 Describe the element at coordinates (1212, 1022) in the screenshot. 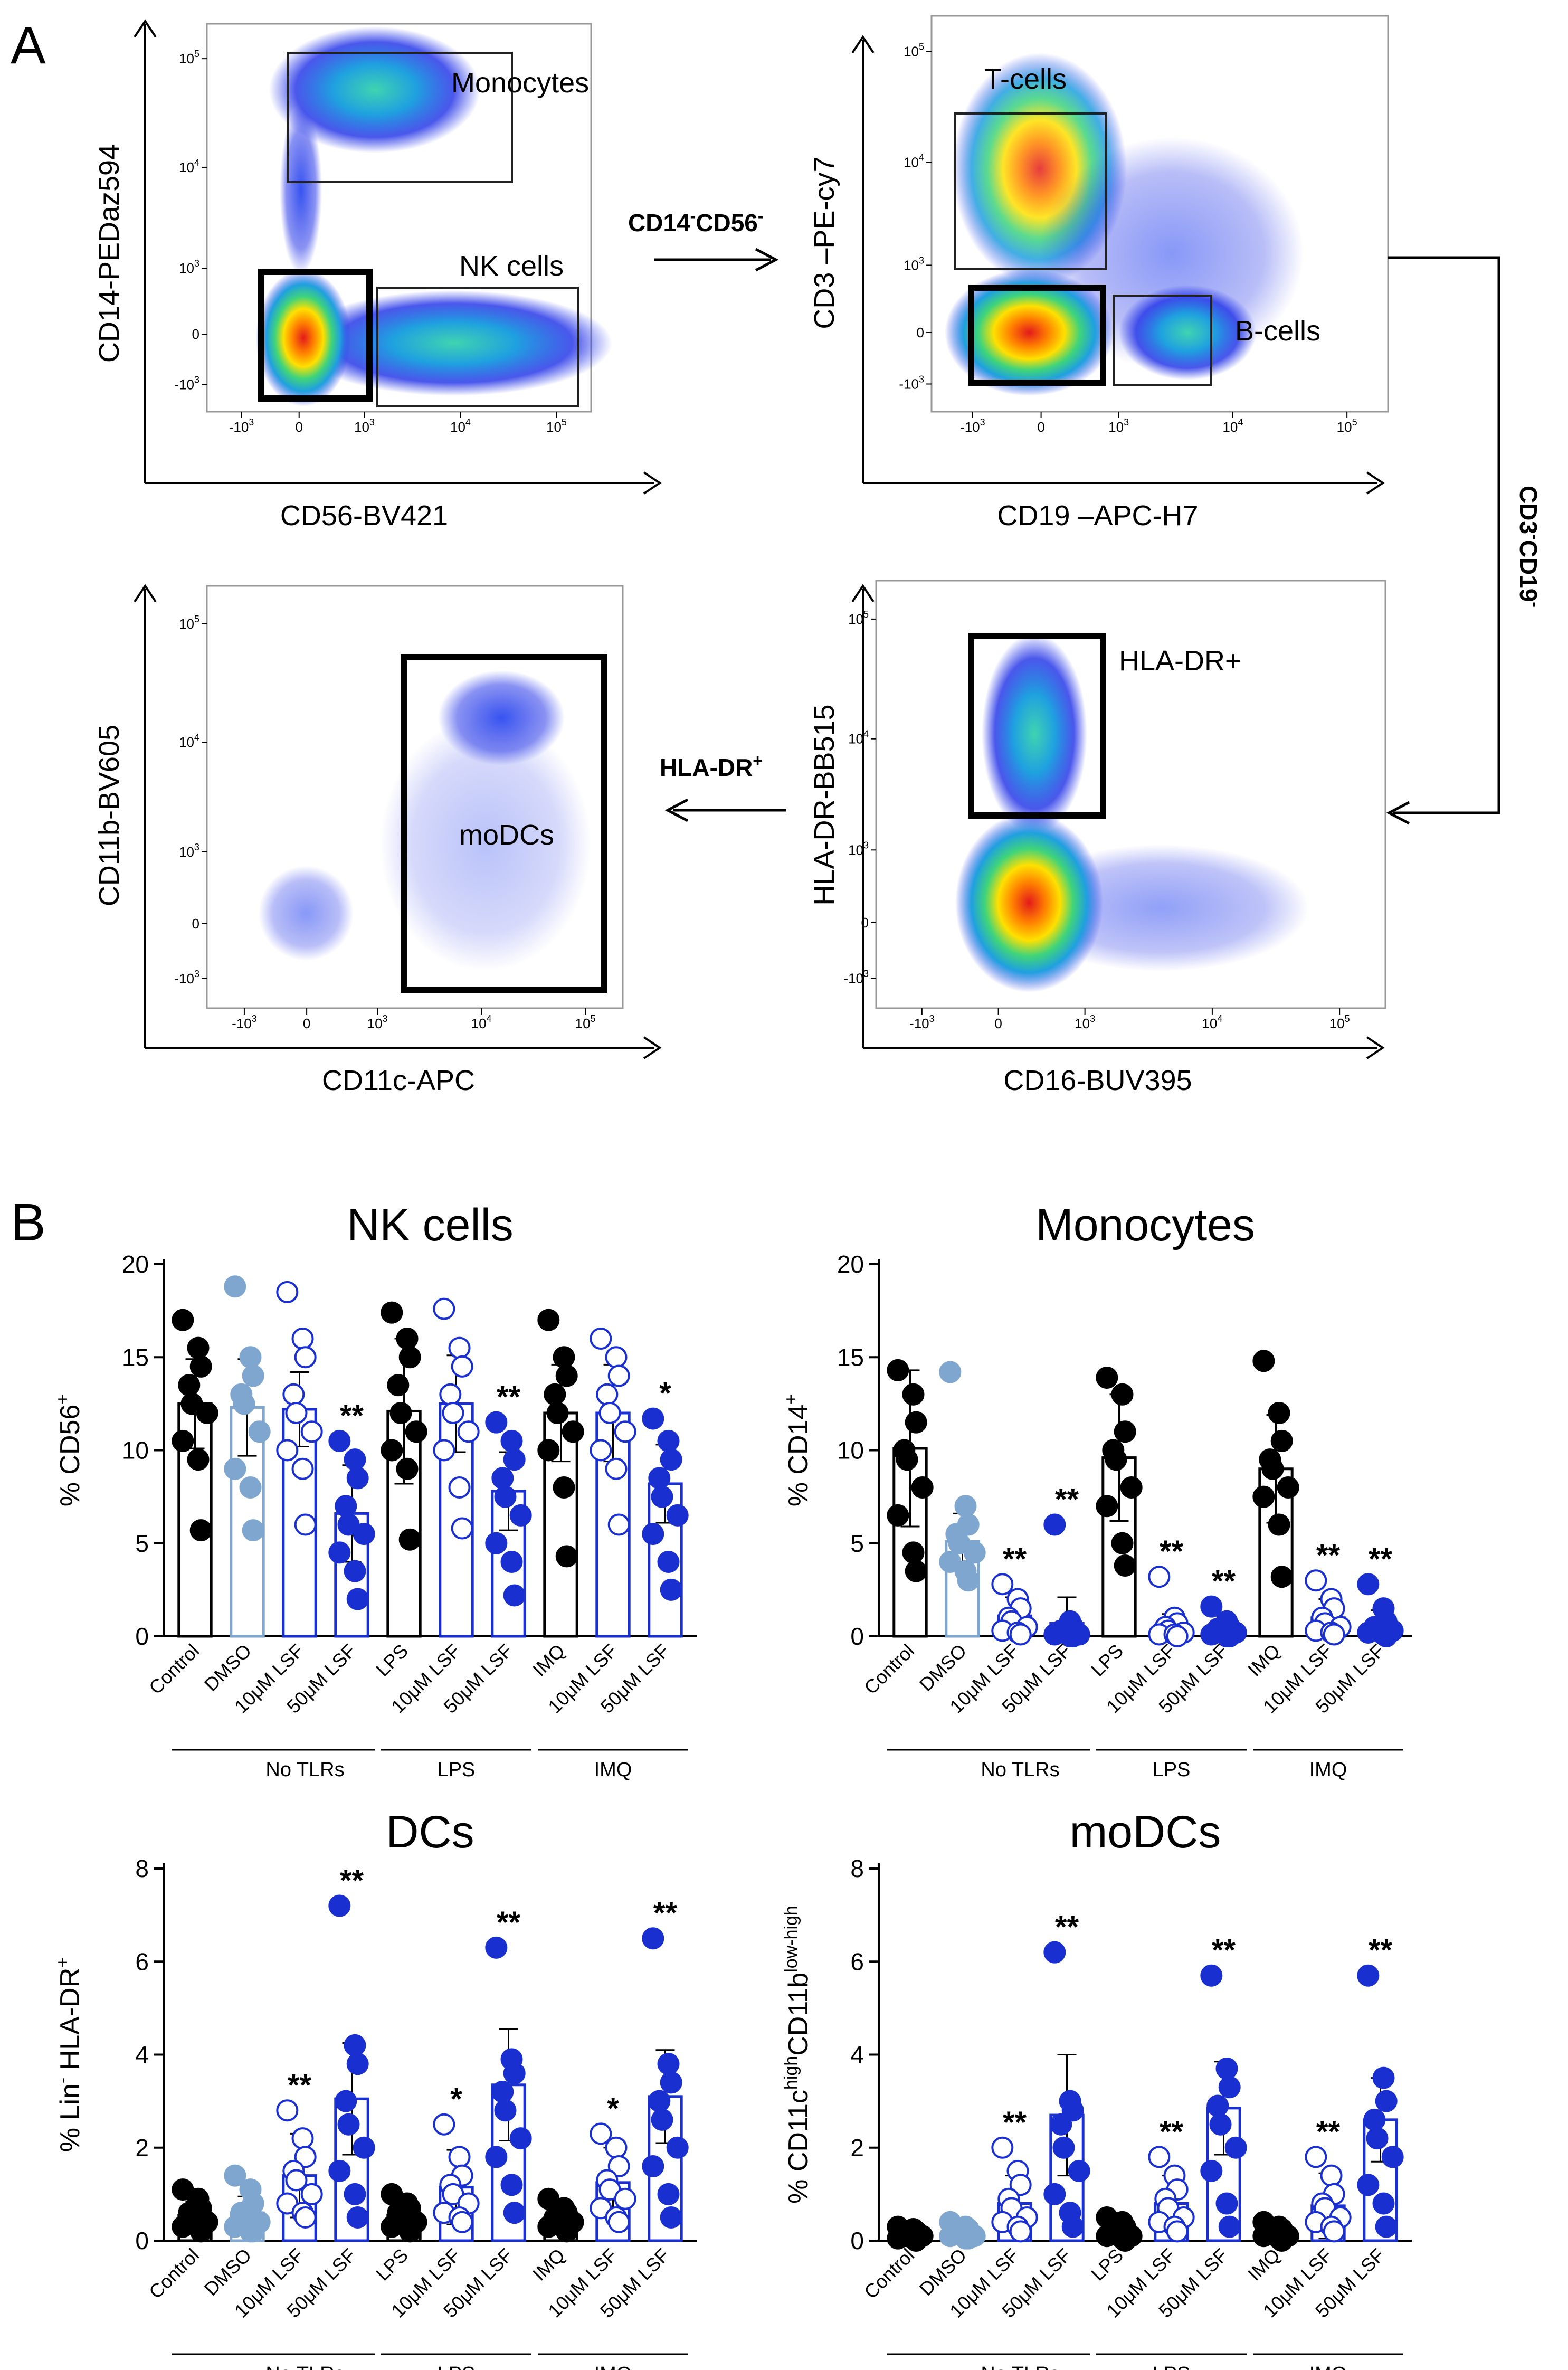

I see `x-tick-label: 10⁴` at that location.